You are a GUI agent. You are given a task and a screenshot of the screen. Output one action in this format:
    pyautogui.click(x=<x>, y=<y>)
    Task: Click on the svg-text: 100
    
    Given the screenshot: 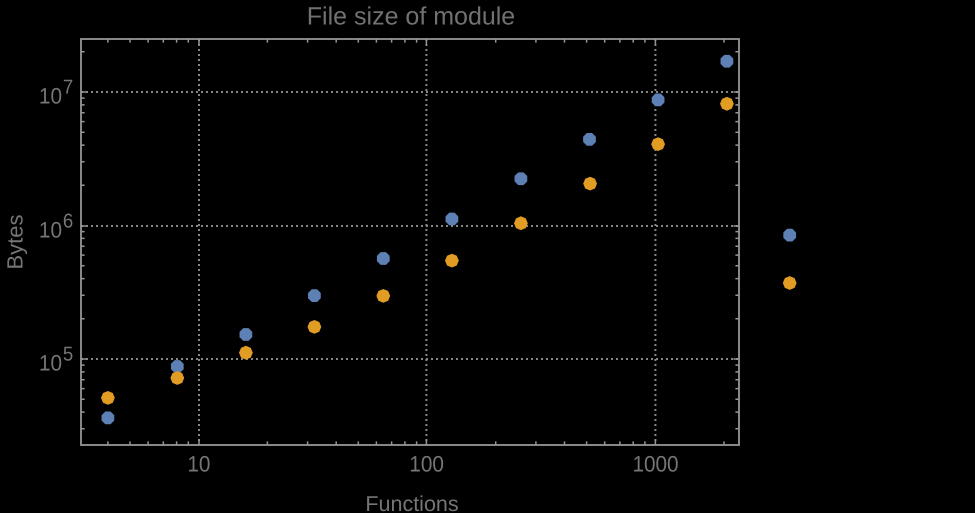 What is the action you would take?
    pyautogui.click(x=426, y=463)
    